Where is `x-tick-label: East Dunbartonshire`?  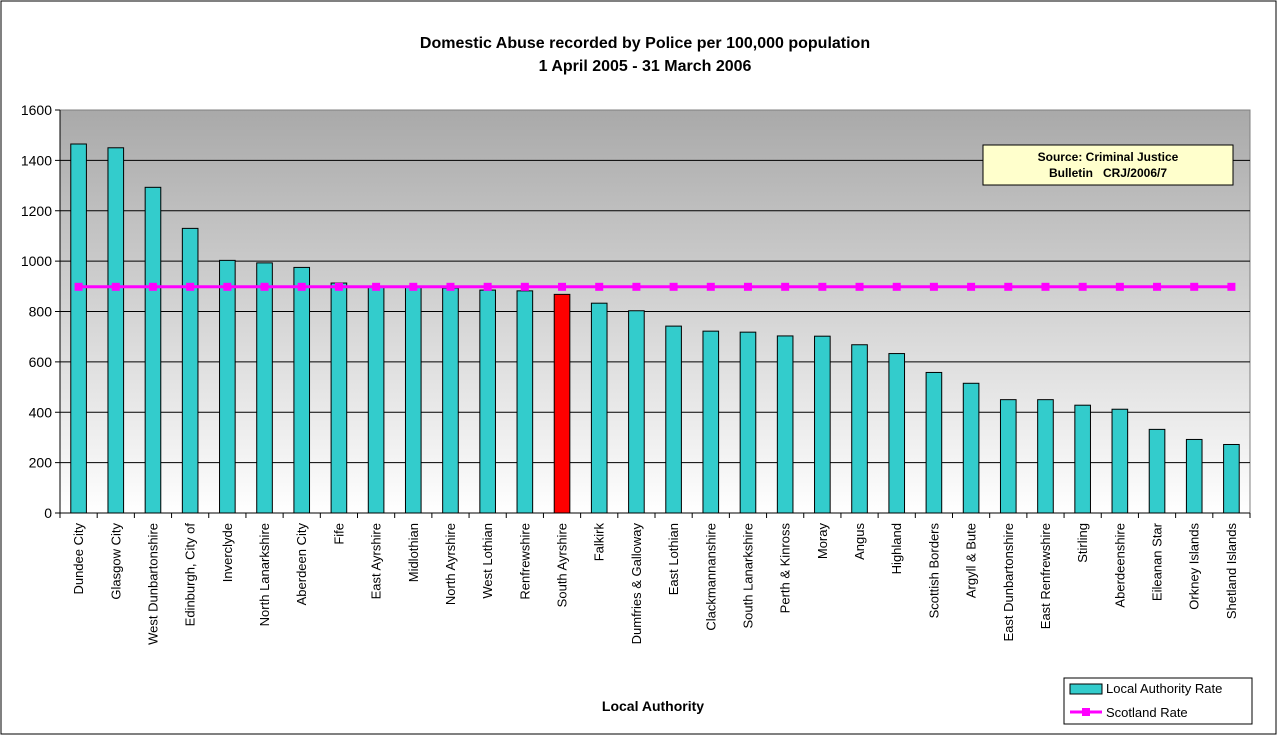
x-tick-label: East Dunbartonshire is located at coordinates (1008, 582).